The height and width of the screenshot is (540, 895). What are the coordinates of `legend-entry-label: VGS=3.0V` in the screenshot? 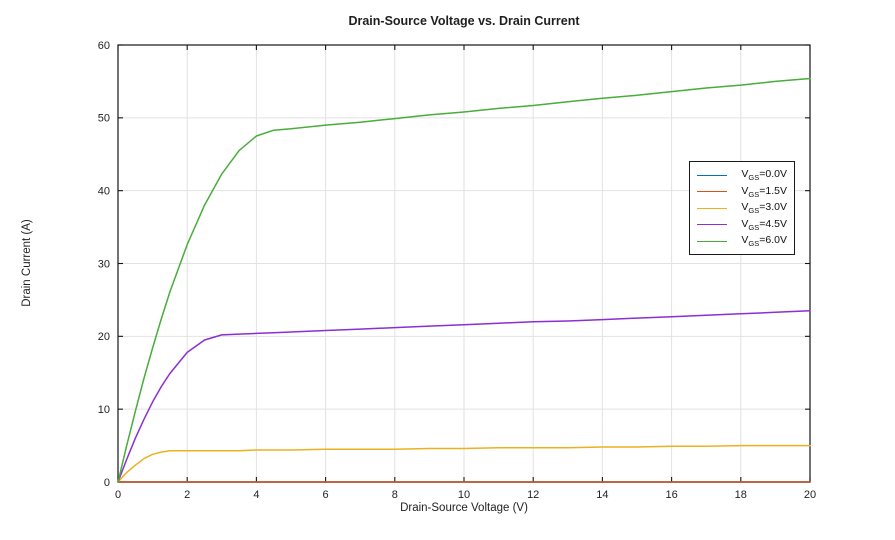 It's located at (764, 208).